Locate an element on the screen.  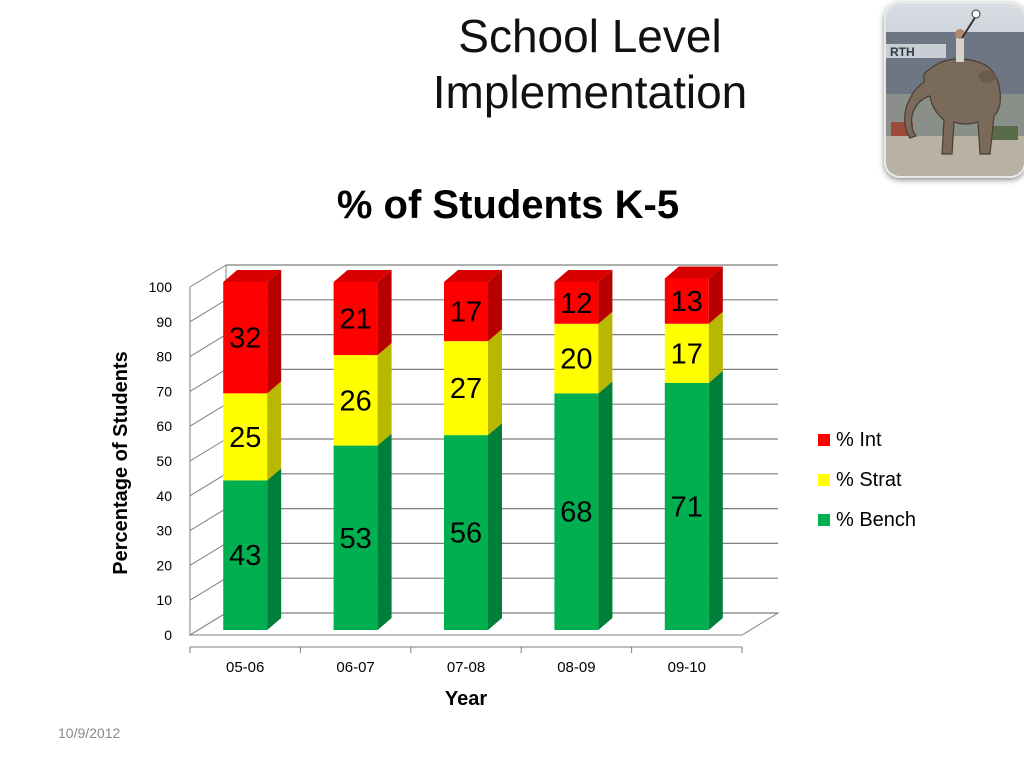
data-label: 13 is located at coordinates (687, 302).